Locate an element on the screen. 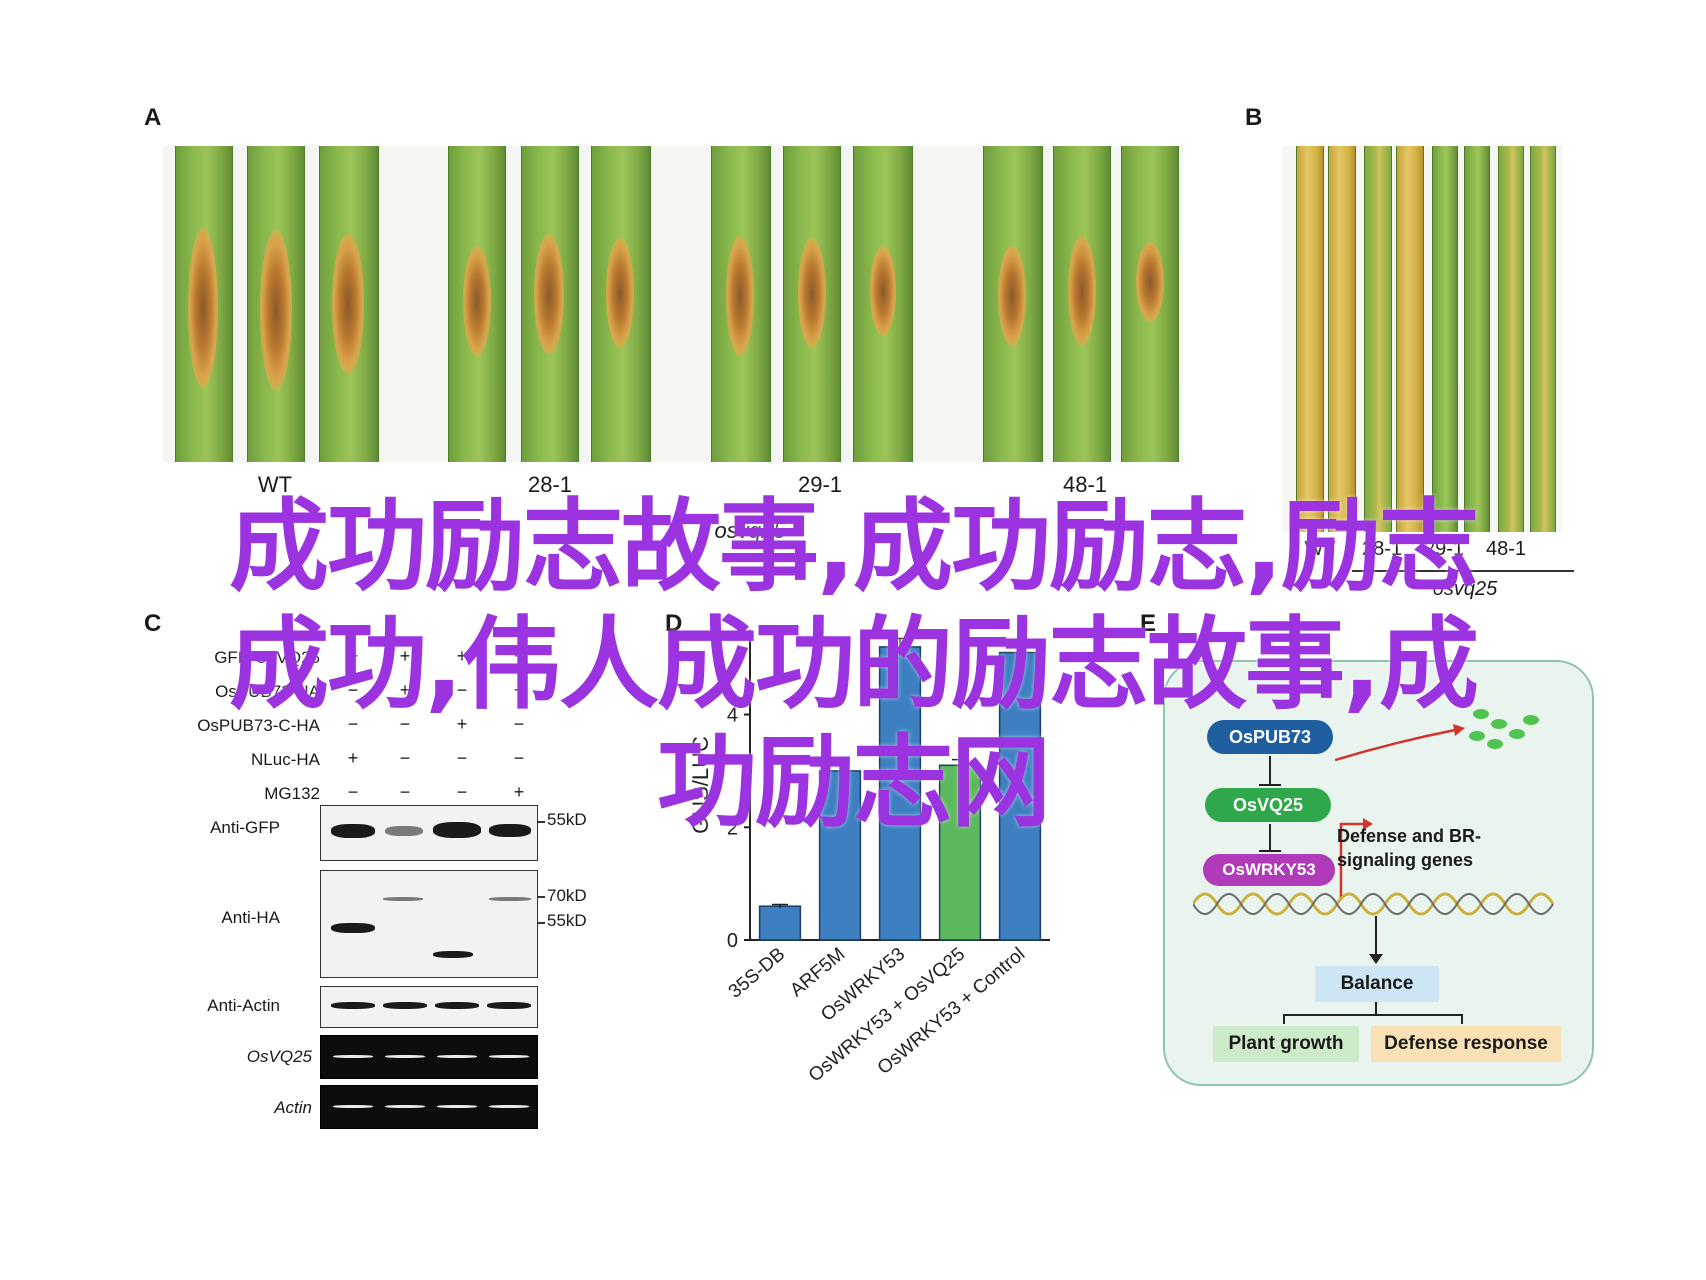 This screenshot has width=1706, height=1280. wb-blot-anti-ha is located at coordinates (429, 924).